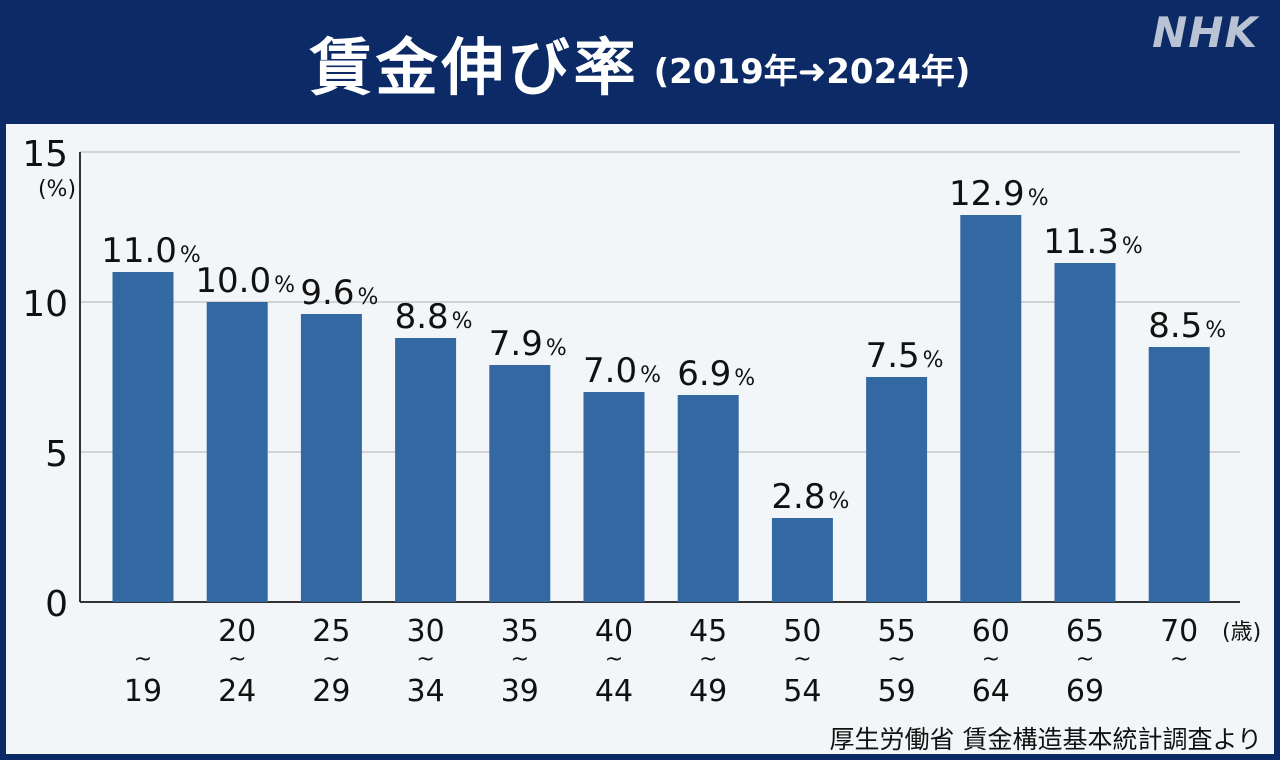  Describe the element at coordinates (708, 631) in the screenshot. I see `x-tick-label-start: 45` at that location.